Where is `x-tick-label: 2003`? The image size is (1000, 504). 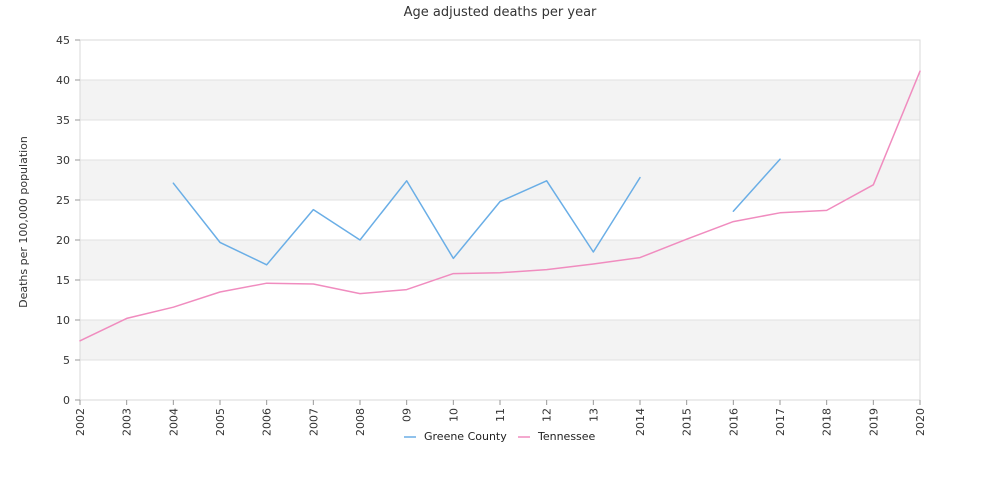 x-tick-label: 2003 is located at coordinates (127, 422).